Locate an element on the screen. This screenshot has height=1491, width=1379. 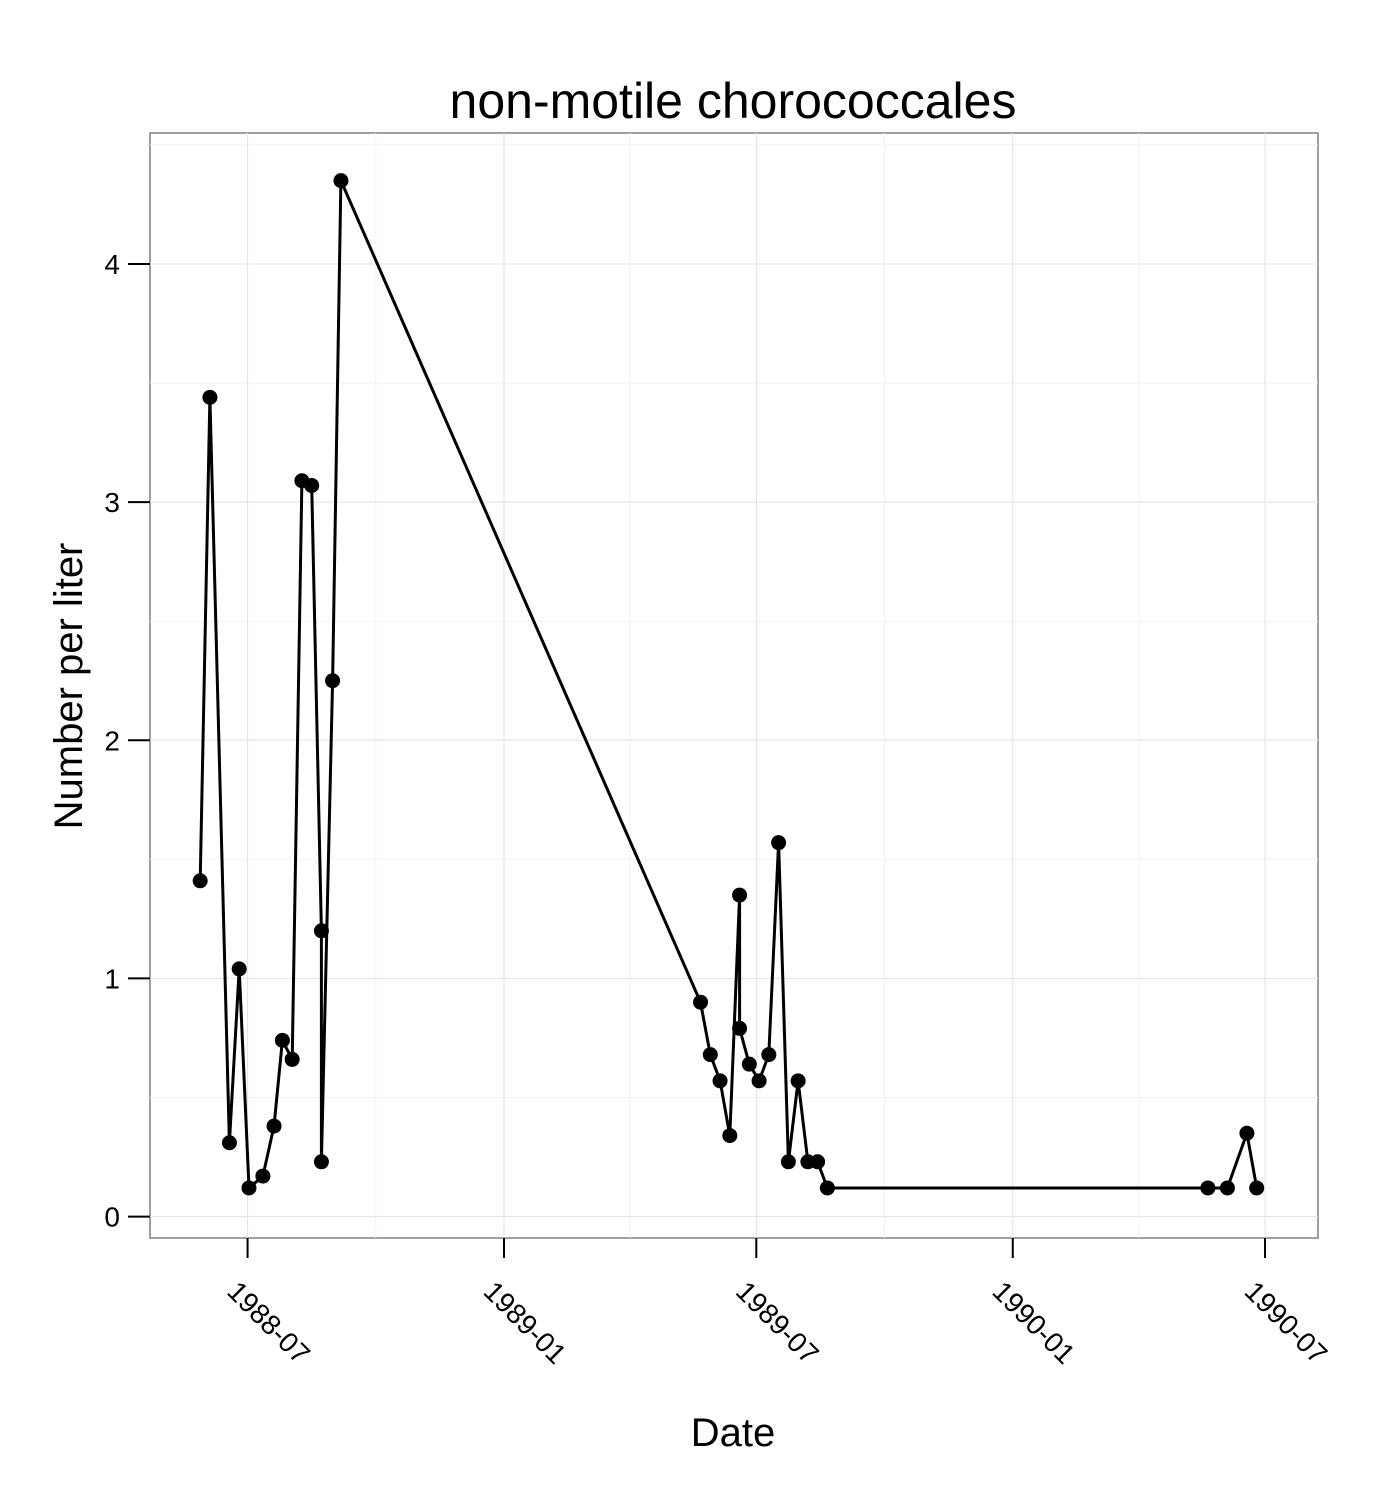
y-tick-label: 4 is located at coordinates (112, 264).